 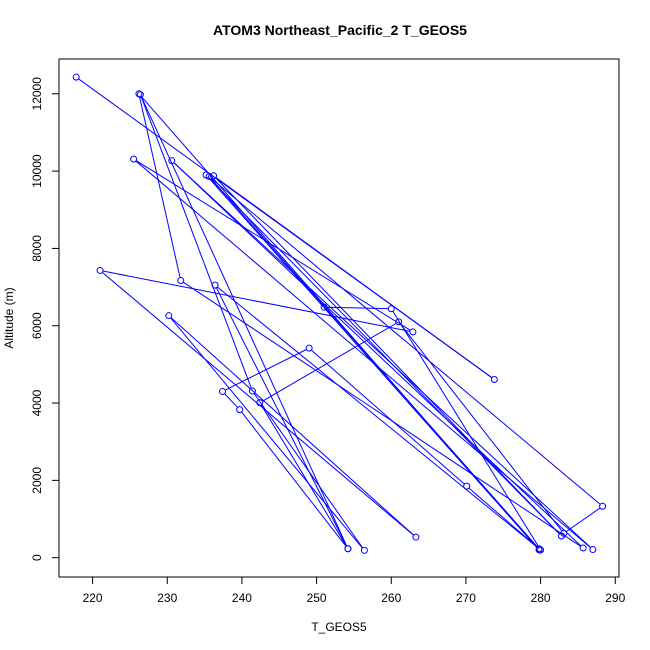 What do you see at coordinates (45, 319) in the screenshot?
I see `y-axis: 0 2000 4000 6000 8000 10000 12000` at bounding box center [45, 319].